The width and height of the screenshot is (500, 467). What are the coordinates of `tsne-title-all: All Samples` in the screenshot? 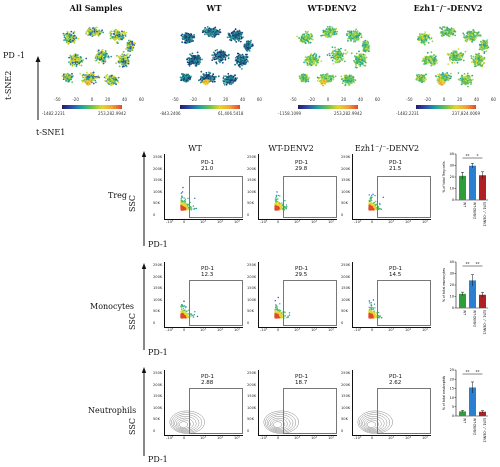 It's located at (96, 8).